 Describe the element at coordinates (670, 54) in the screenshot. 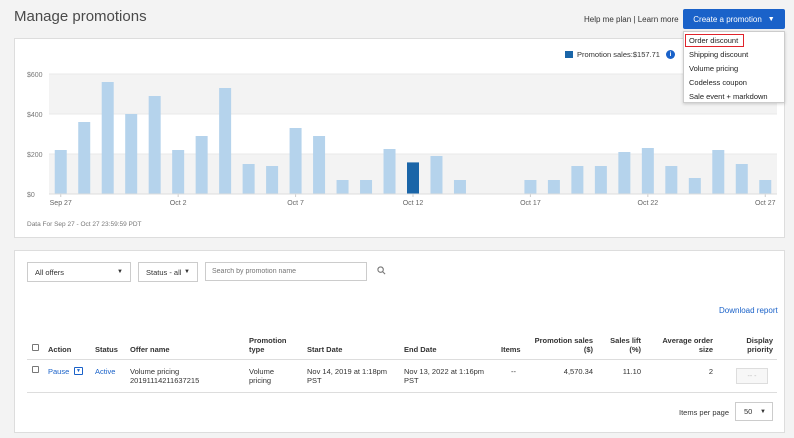

I see `info-icon: i` at that location.